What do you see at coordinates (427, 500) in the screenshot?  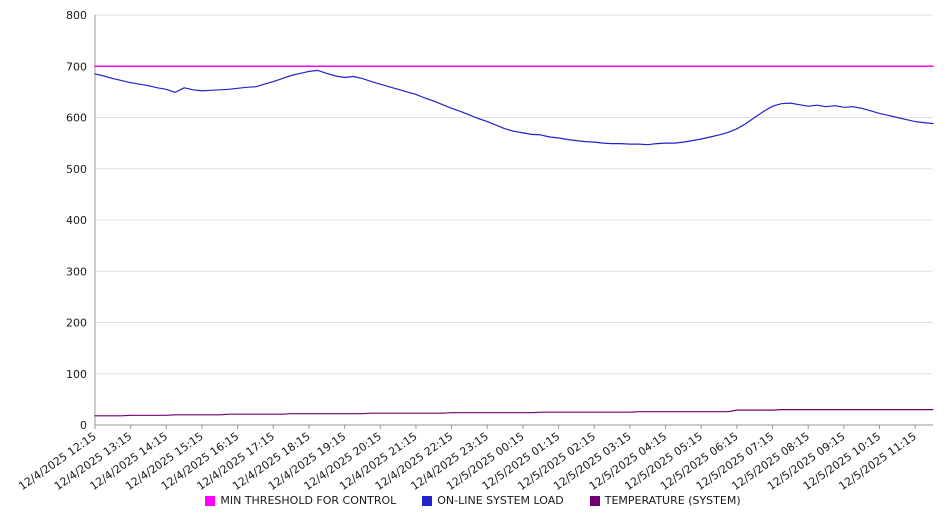 I see `legend-swatch-load` at bounding box center [427, 500].